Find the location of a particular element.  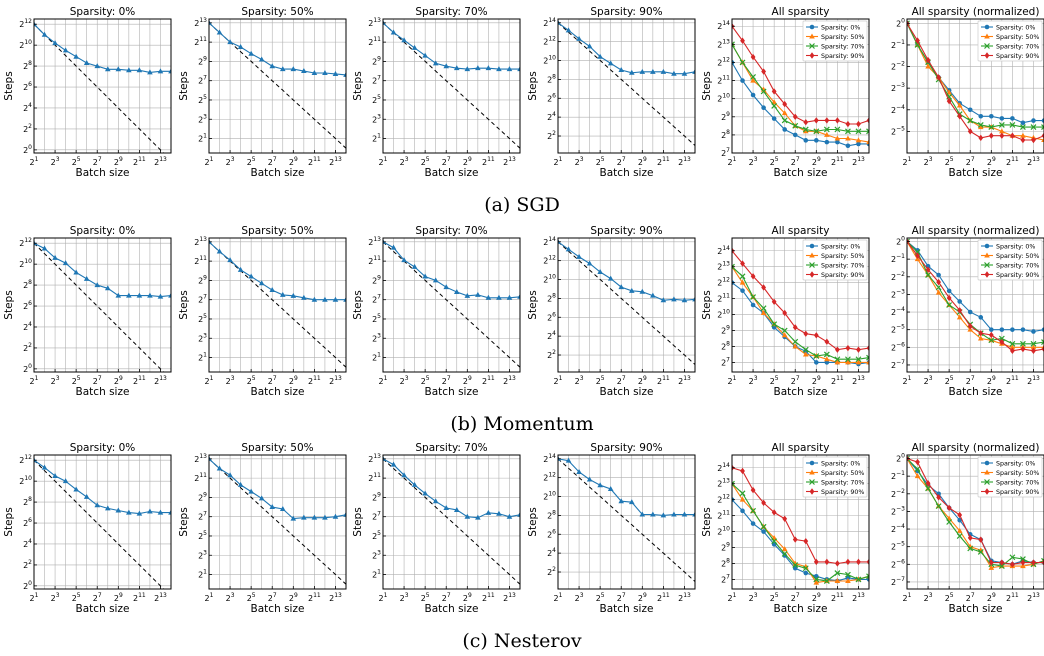

y-tick-label: 2−3 is located at coordinates (898, 510).